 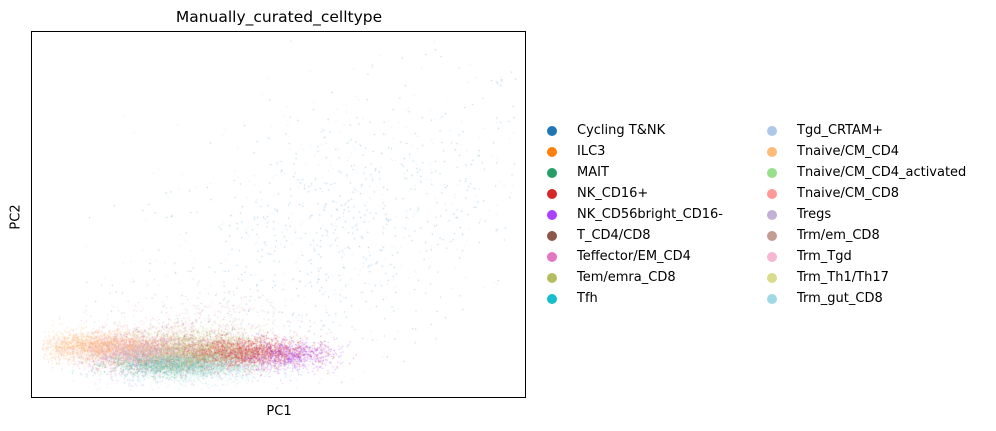 I want to click on legend-label: Teffector/EM_CD4, so click(x=634, y=256).